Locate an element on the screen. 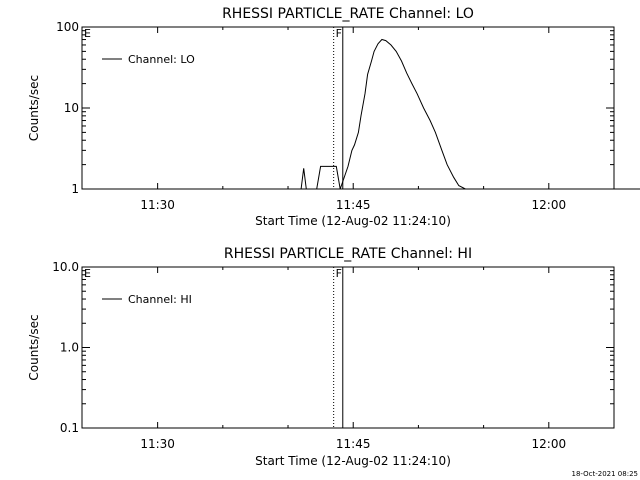 The height and width of the screenshot is (480, 640). y-tick-label: 10.0 is located at coordinates (65, 267).